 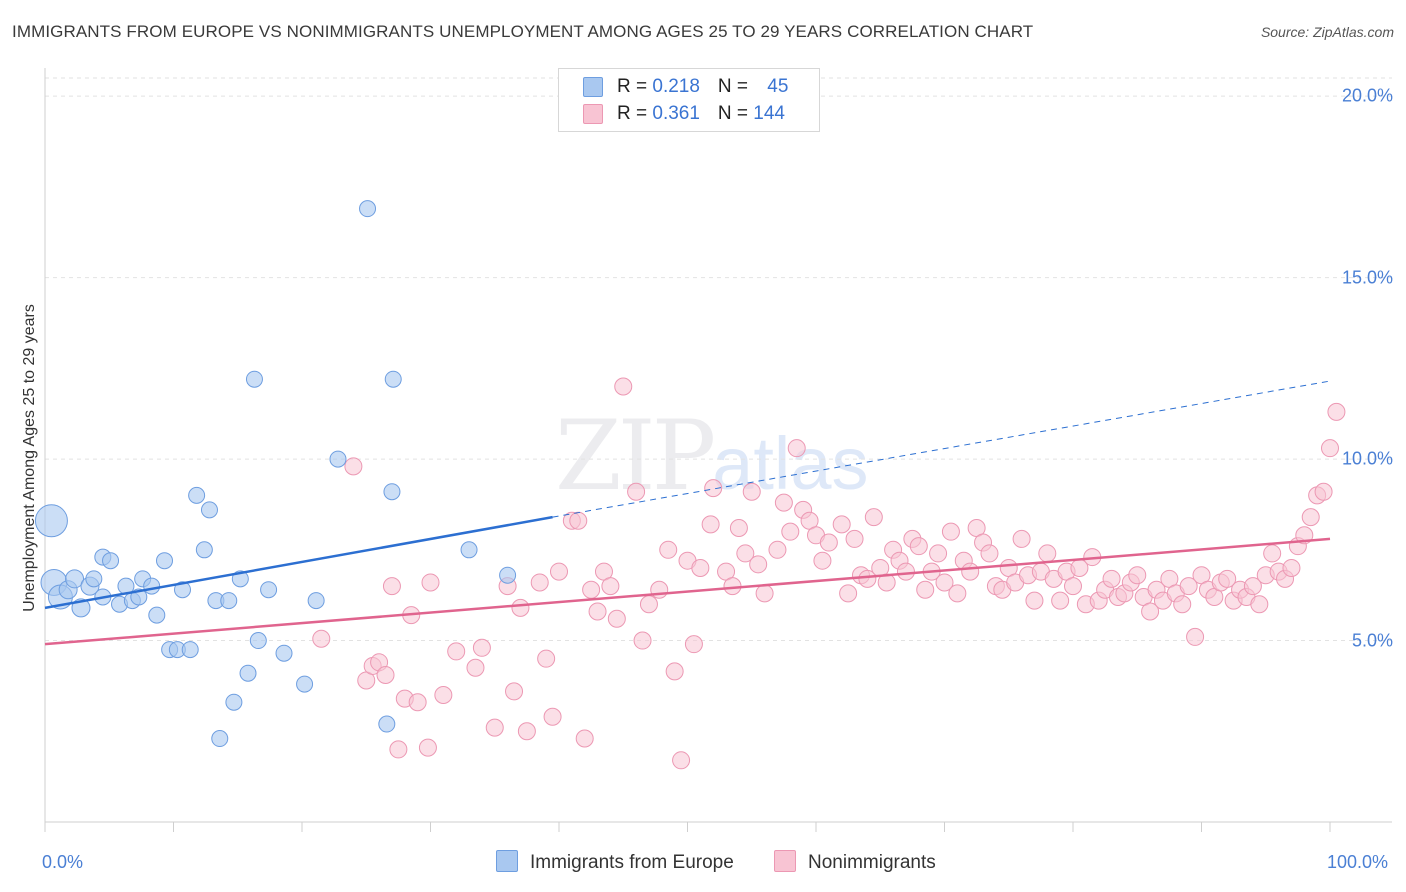 What do you see at coordinates (872, 863) in the screenshot?
I see `bottom-legend-label-nonimmigrants: Nonimmigrants` at bounding box center [872, 863].